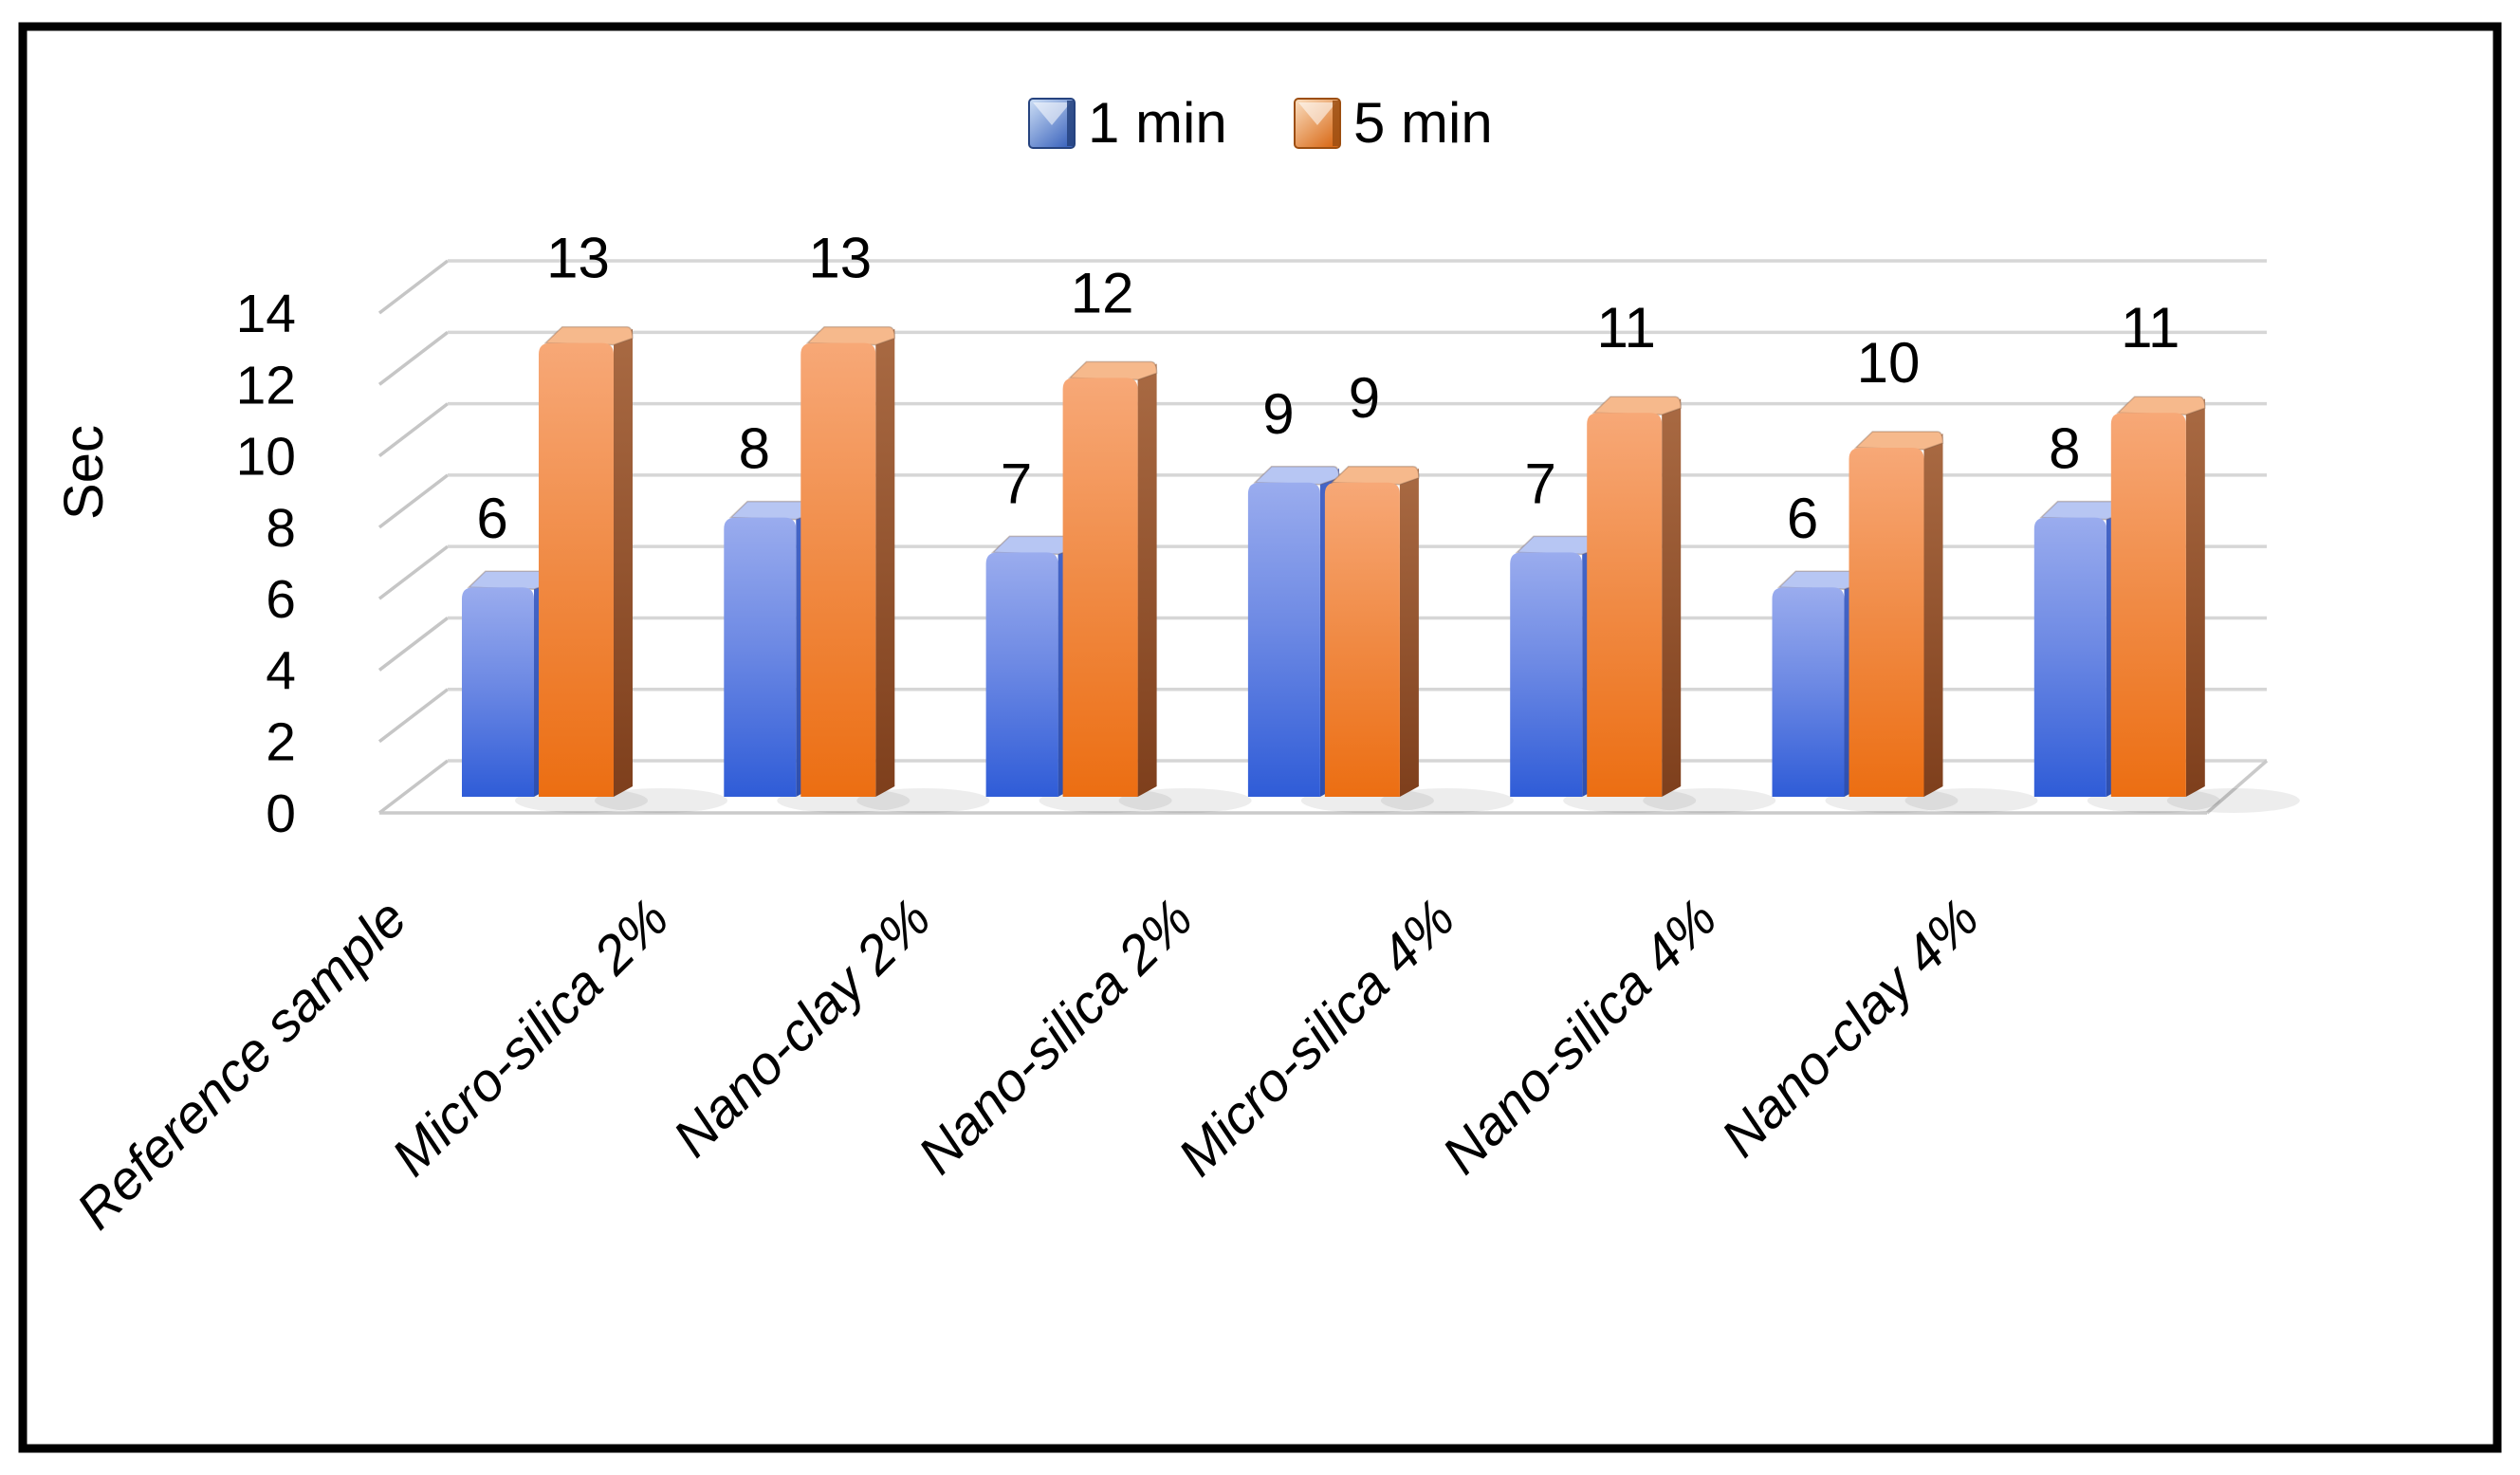 The width and height of the screenshot is (2520, 1475). I want to click on y-tick-label: 12, so click(266, 385).